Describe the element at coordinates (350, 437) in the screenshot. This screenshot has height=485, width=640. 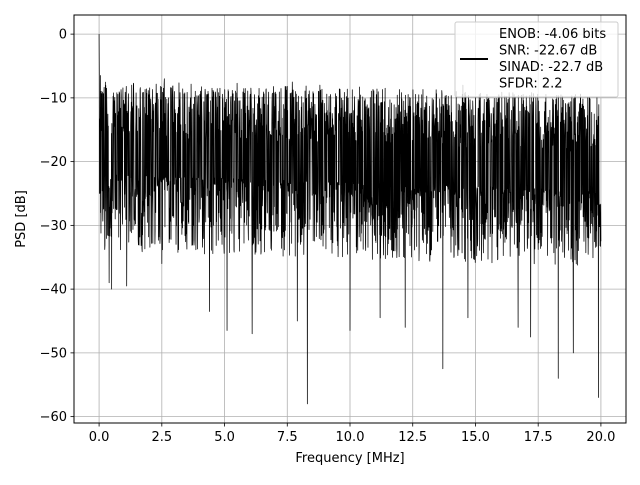
I see `x-tick-label: 10.0` at that location.